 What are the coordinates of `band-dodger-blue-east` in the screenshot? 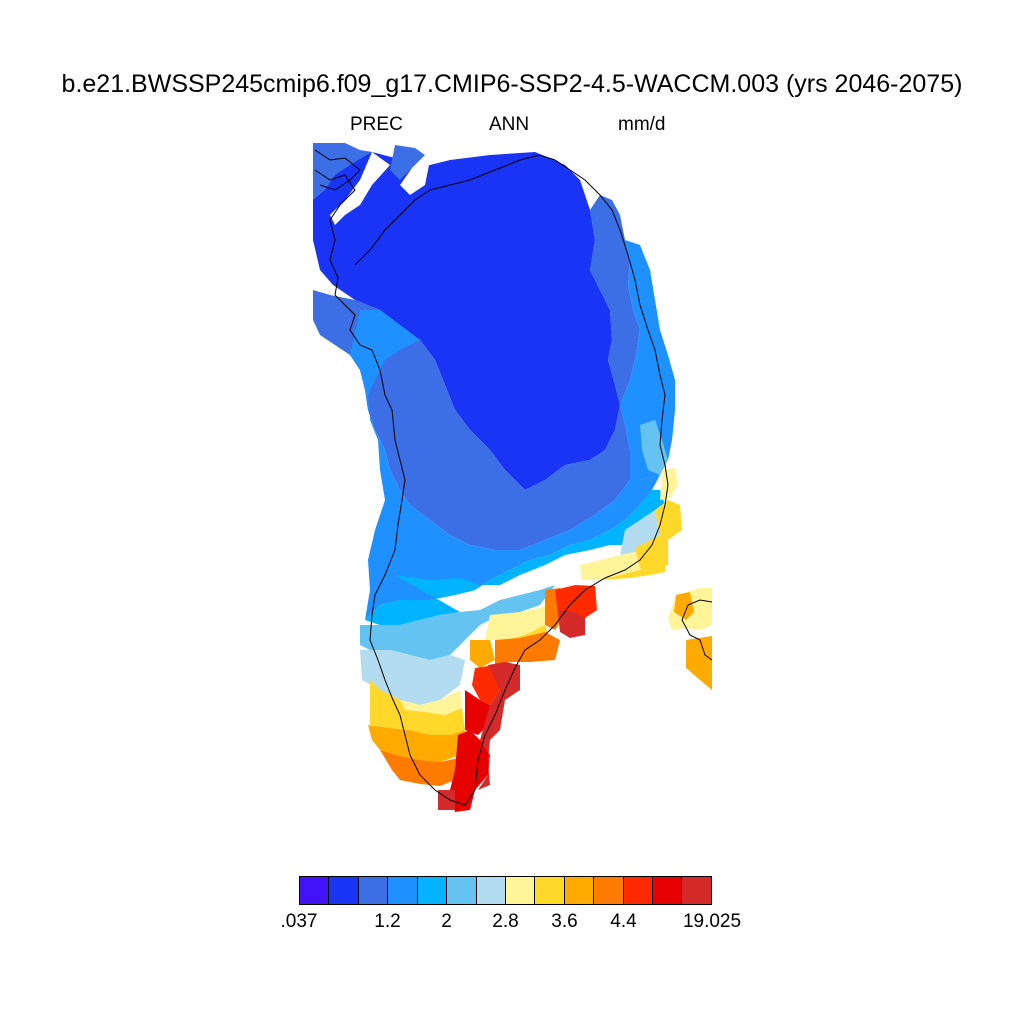 It's located at (647, 360).